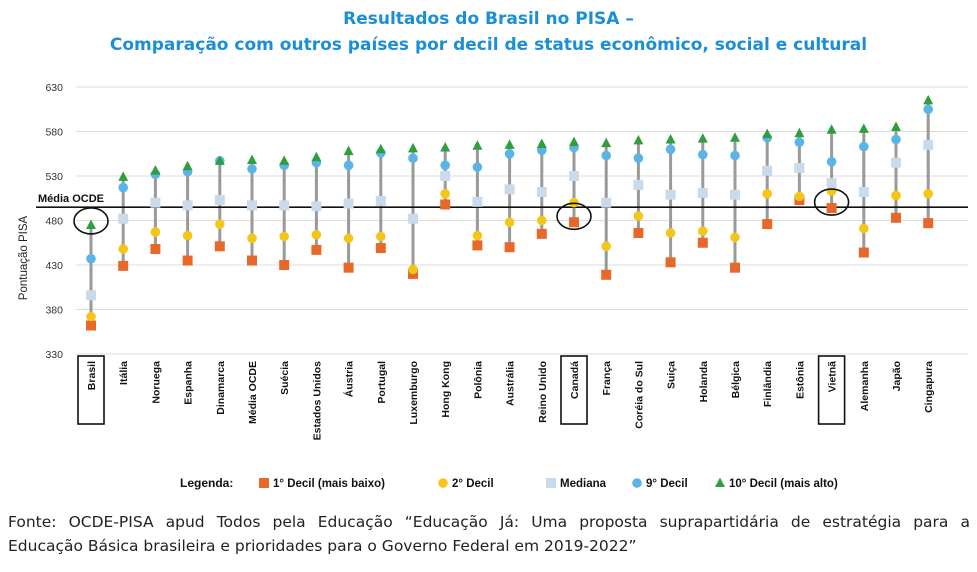 This screenshot has height=572, width=977. I want to click on oecd-average-label: Média OCDE, so click(71, 199).